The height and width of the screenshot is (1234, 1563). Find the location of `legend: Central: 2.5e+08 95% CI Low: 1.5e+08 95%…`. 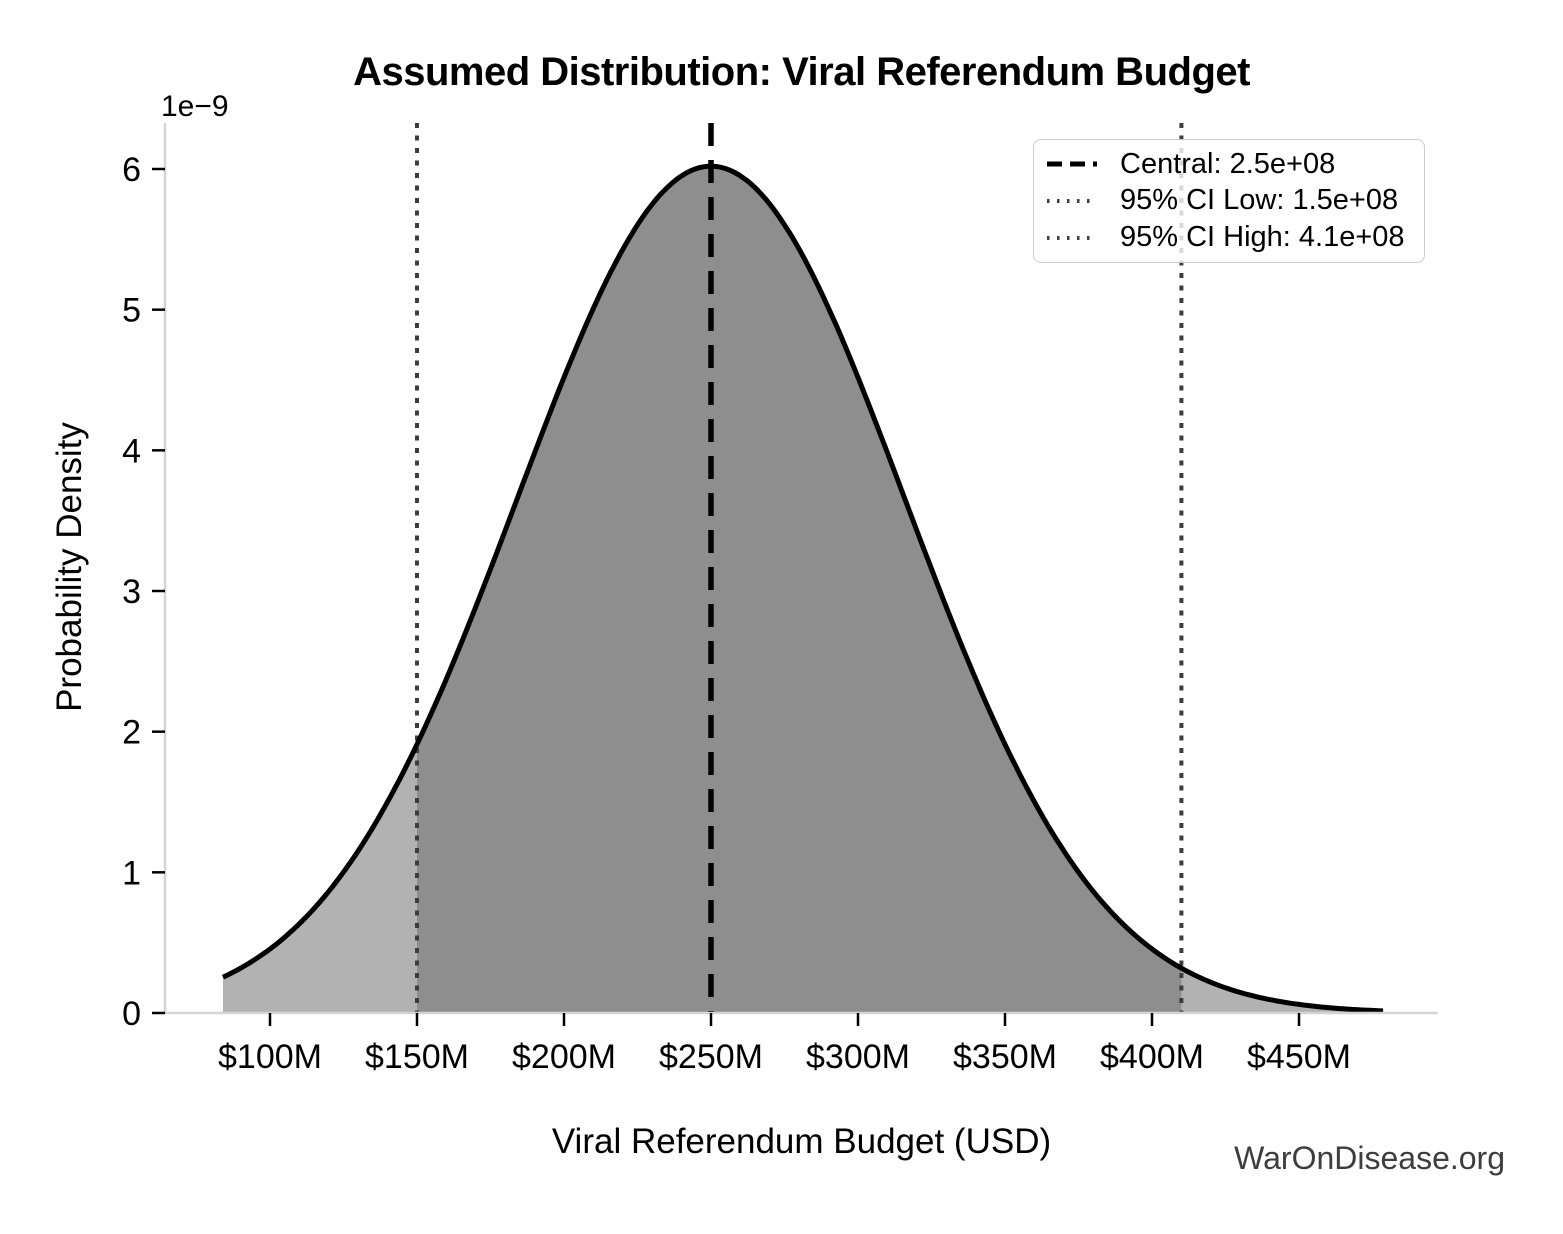

legend: Central: 2.5e+08 95% CI Low: 1.5e+08 95%… is located at coordinates (1229, 201).